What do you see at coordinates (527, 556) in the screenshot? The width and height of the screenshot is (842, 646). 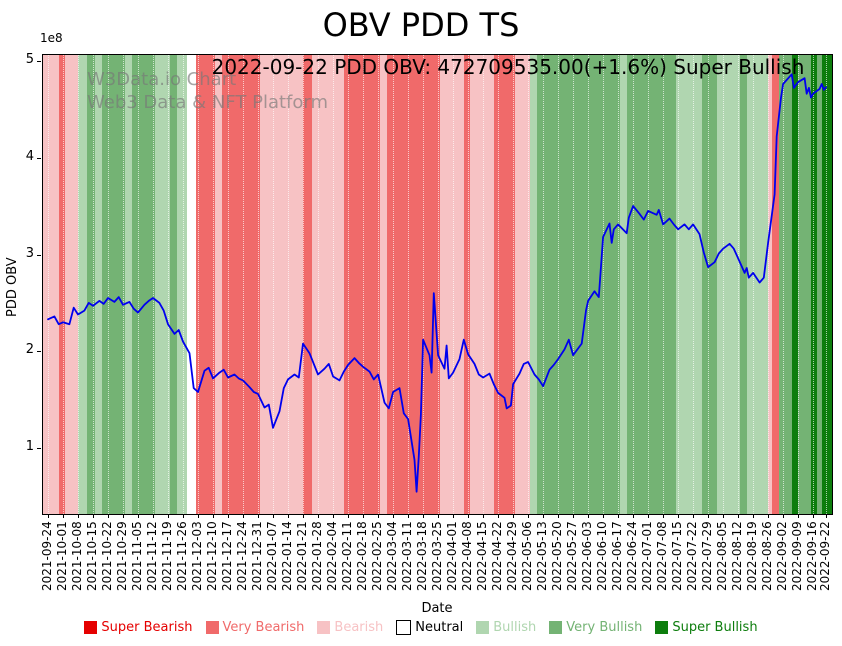 I see `x-tick-label: 2022-05-06` at bounding box center [527, 556].